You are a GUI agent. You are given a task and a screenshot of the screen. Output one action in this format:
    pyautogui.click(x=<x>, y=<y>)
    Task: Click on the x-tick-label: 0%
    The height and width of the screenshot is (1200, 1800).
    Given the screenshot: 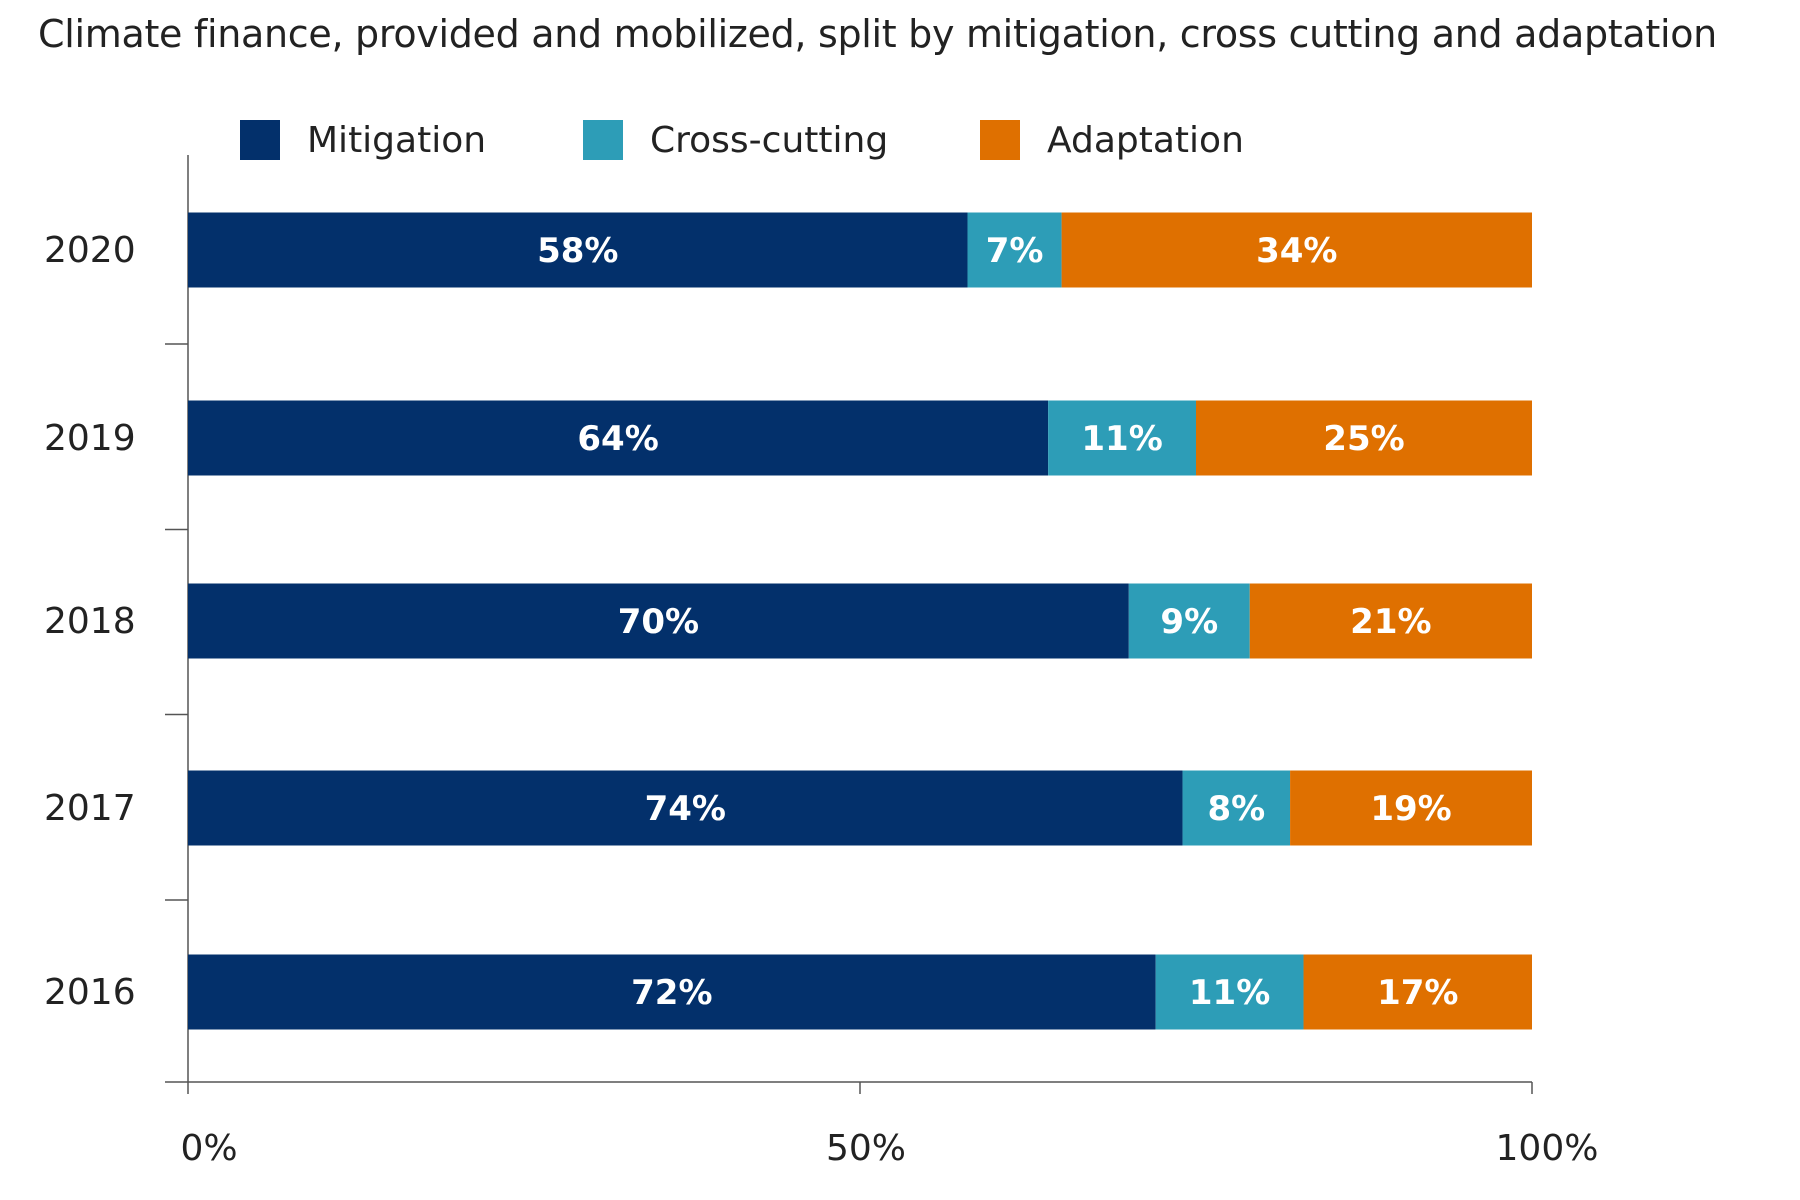 What is the action you would take?
    pyautogui.click(x=208, y=1148)
    